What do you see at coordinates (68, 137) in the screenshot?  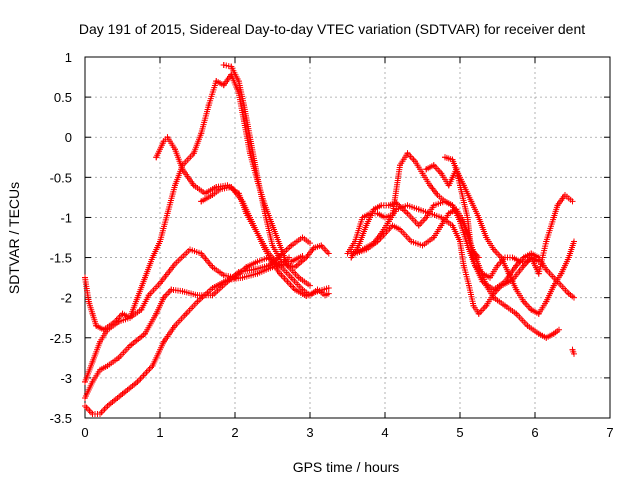 I see `y-tick-label: 0` at bounding box center [68, 137].